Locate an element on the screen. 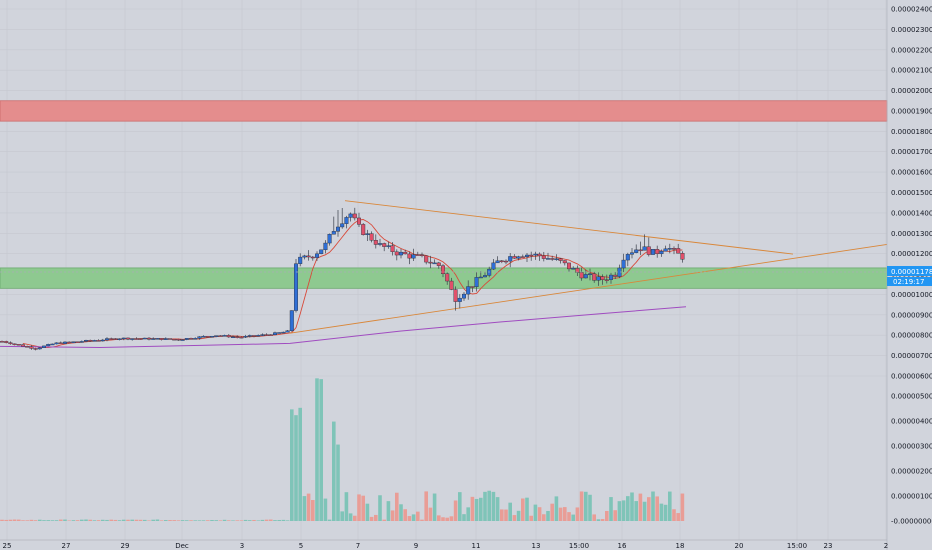  countdown-badge is located at coordinates (909, 281).